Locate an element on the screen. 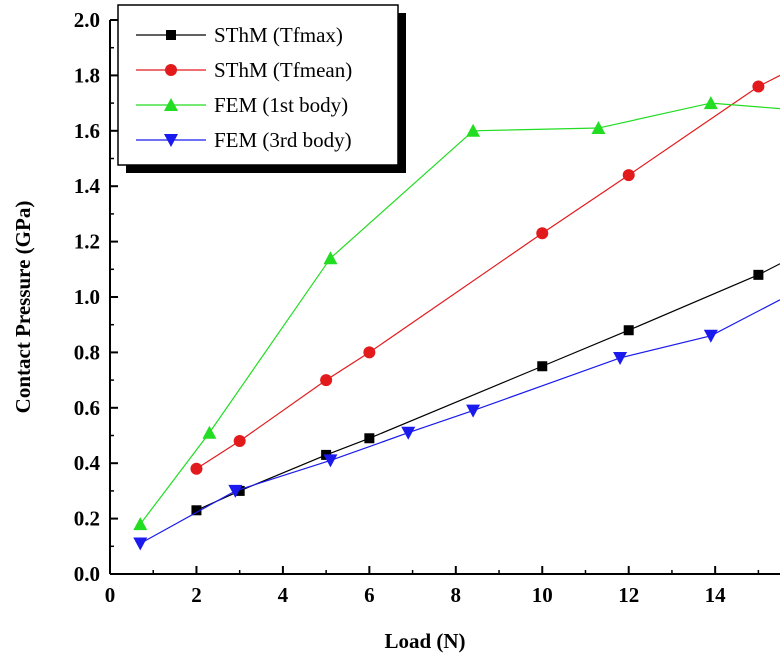 This screenshot has height=662, width=780. y-tick-label: 2.0 is located at coordinates (87, 20).